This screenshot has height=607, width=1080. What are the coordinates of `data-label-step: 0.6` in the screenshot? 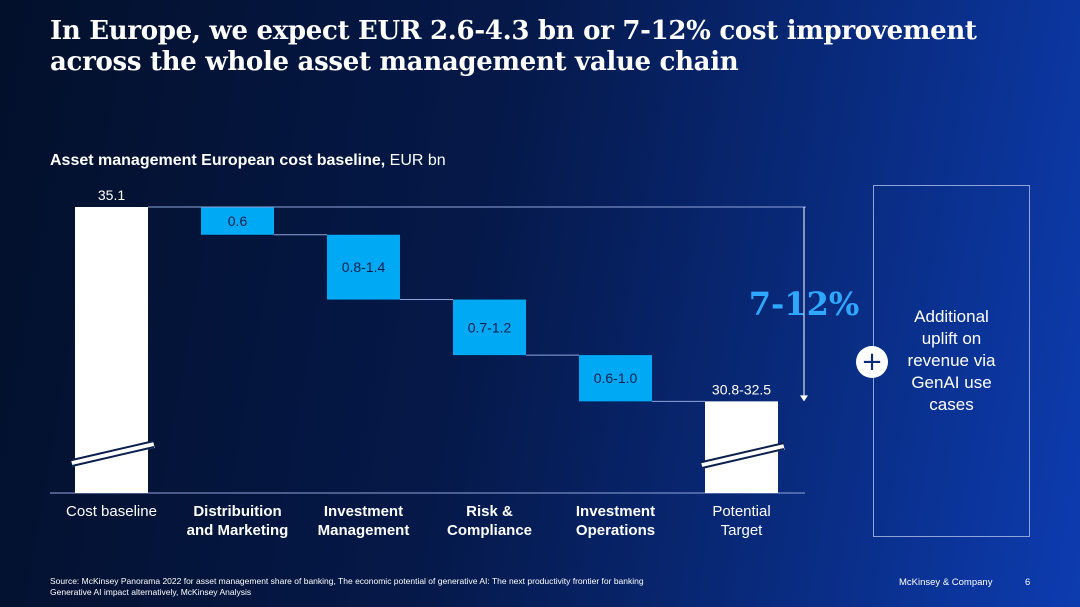 It's located at (238, 221).